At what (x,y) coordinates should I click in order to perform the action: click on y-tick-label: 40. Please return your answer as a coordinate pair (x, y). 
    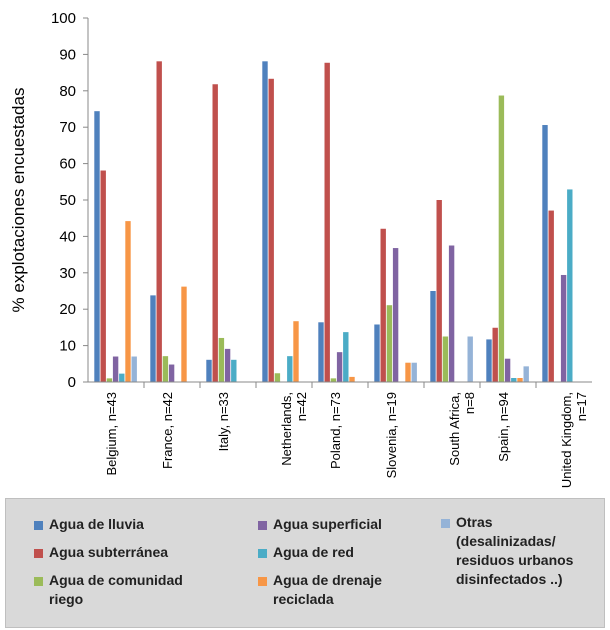
    Looking at the image, I should click on (67, 236).